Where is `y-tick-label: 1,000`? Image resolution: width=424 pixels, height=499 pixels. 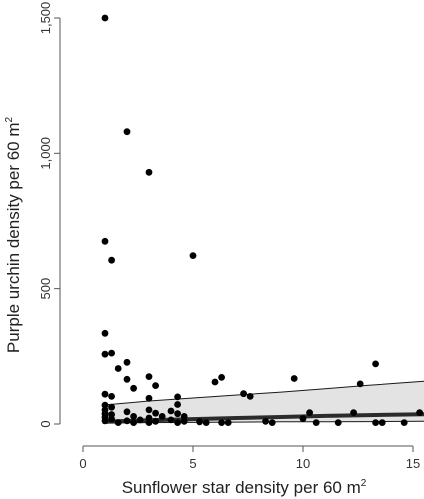 y-tick-label: 1,000 is located at coordinates (45, 153).